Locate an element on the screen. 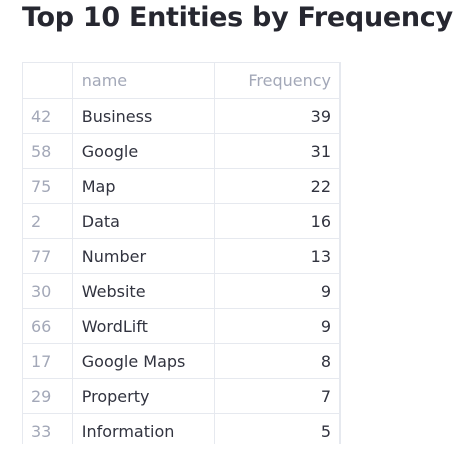 This screenshot has height=456, width=474. table-row: 17 Google Maps 8 is located at coordinates (181, 361).